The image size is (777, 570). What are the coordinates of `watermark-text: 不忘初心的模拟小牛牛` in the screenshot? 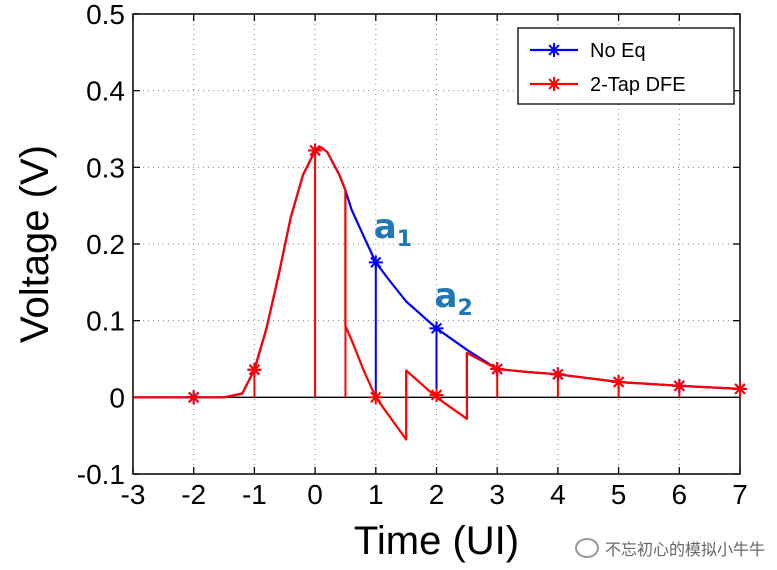 It's located at (684, 549).